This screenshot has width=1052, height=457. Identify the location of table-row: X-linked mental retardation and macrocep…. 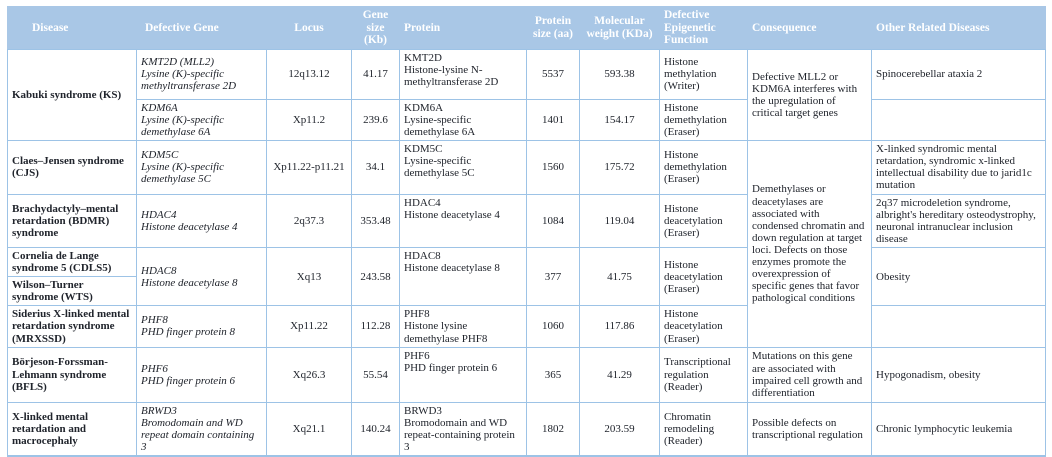
(526, 429).